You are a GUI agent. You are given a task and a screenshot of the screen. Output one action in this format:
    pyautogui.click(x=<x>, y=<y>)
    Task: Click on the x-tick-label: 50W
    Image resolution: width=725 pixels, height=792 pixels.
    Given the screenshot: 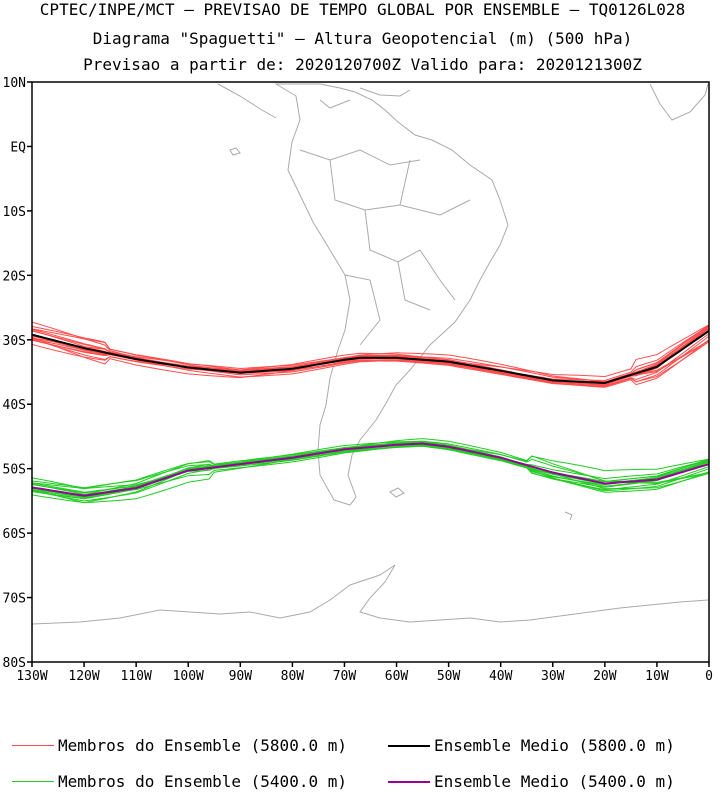 What is the action you would take?
    pyautogui.click(x=449, y=676)
    